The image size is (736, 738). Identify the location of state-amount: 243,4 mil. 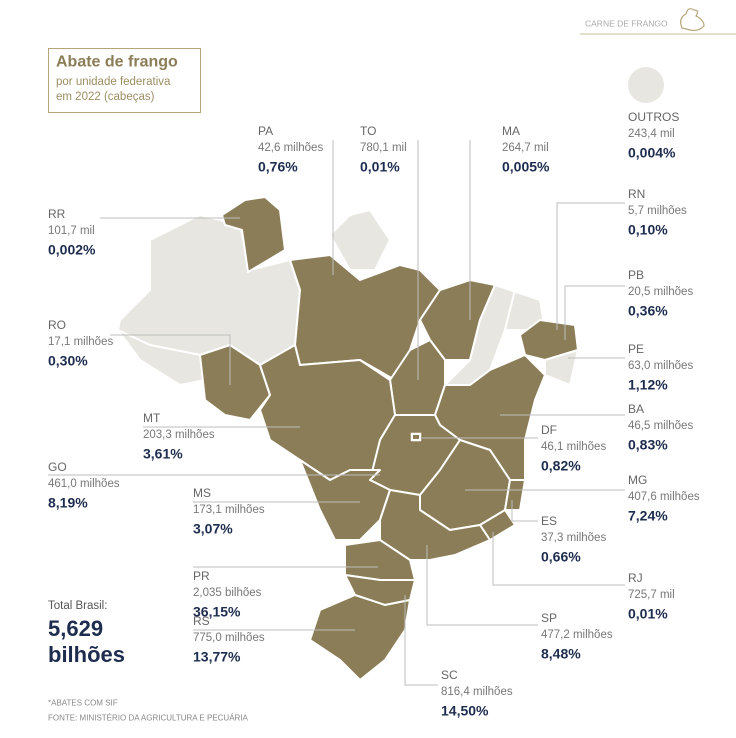
(651, 134).